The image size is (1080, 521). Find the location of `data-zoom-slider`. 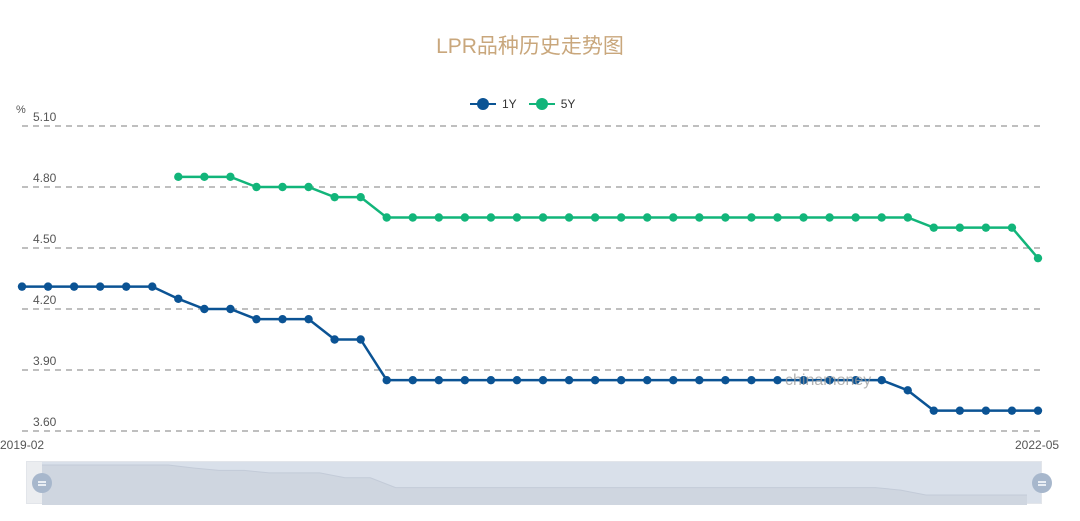

data-zoom-slider is located at coordinates (539, 483).